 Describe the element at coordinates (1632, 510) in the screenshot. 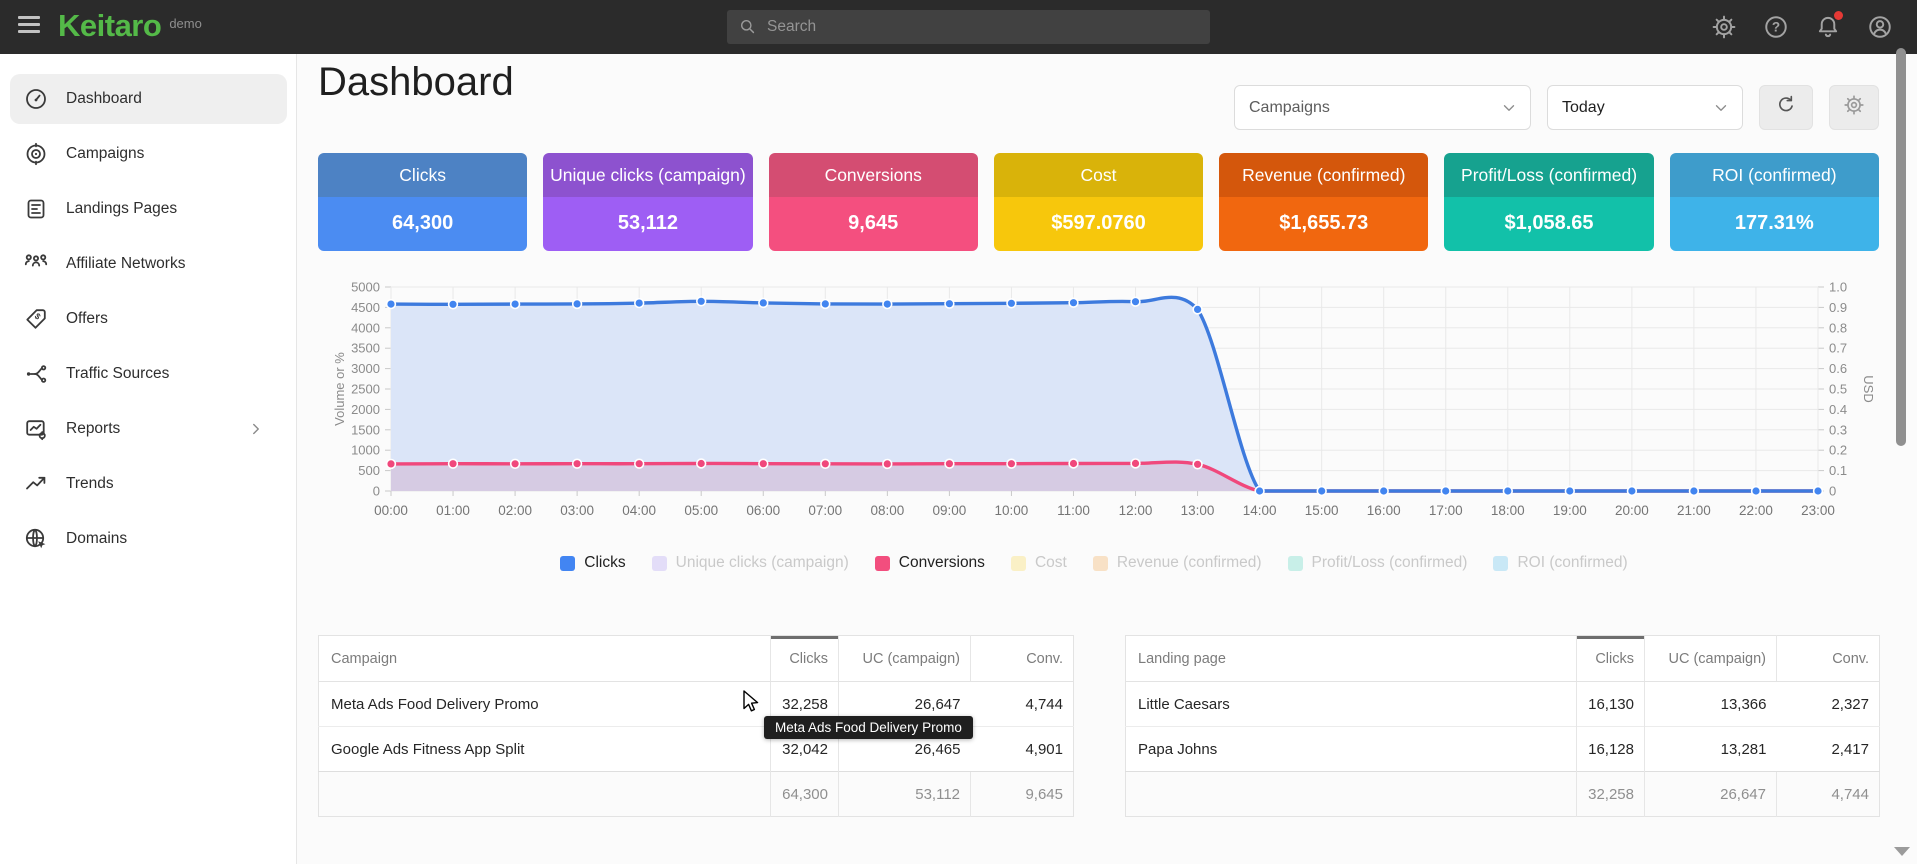

I see `svg-text: 20:00` at that location.